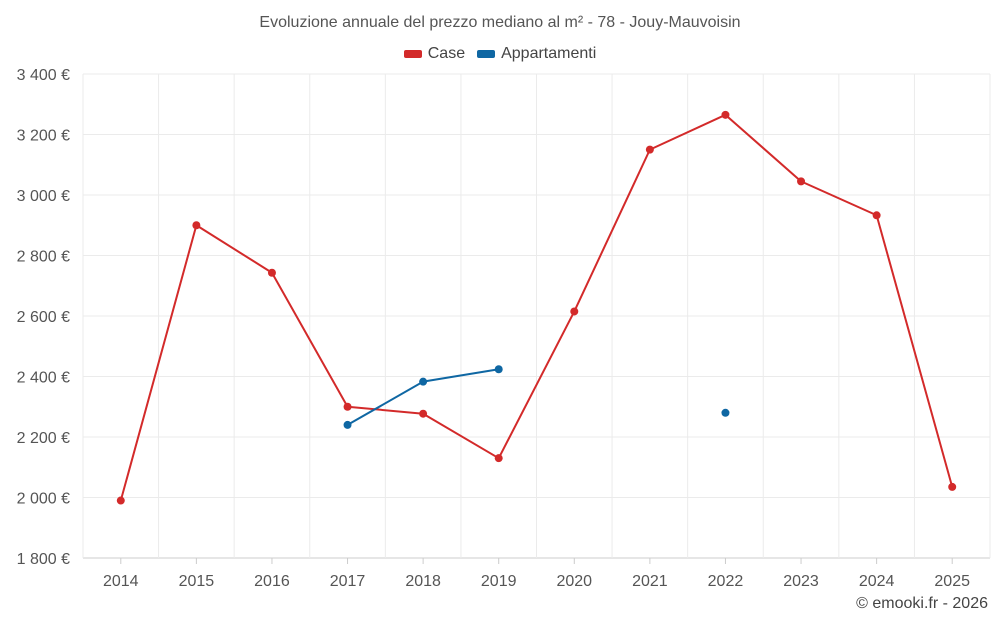 This screenshot has height=625, width=1000. I want to click on x-tick-label: 2015, so click(197, 581).